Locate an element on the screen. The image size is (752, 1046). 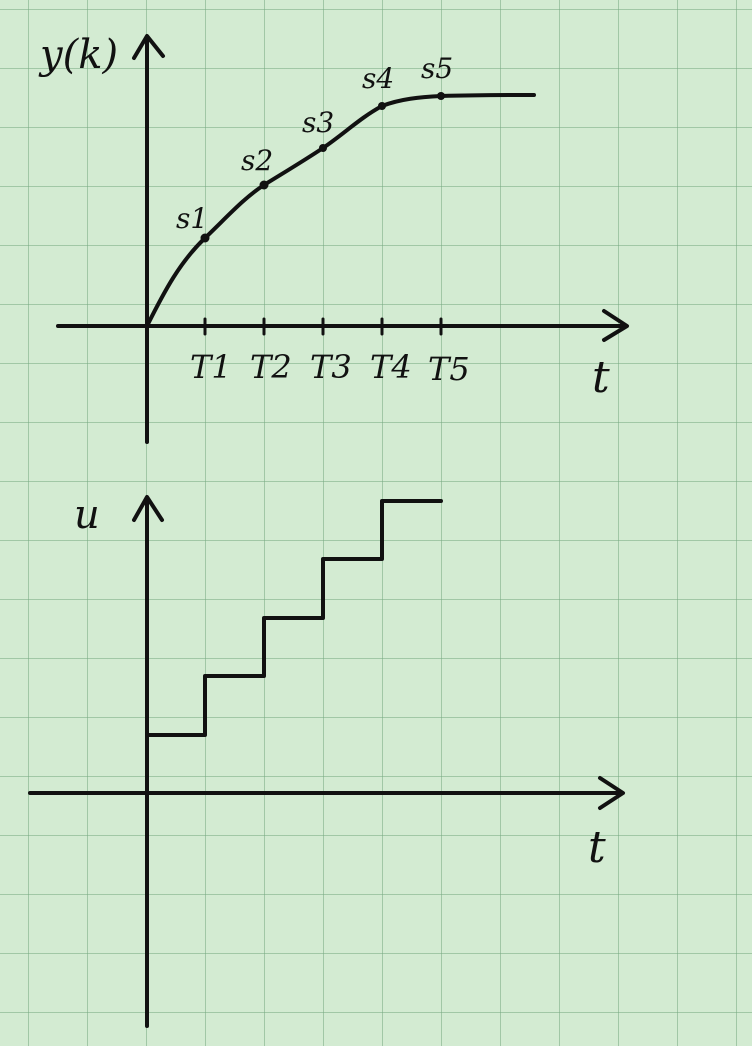
point-label-s2: s2 is located at coordinates (257, 160).